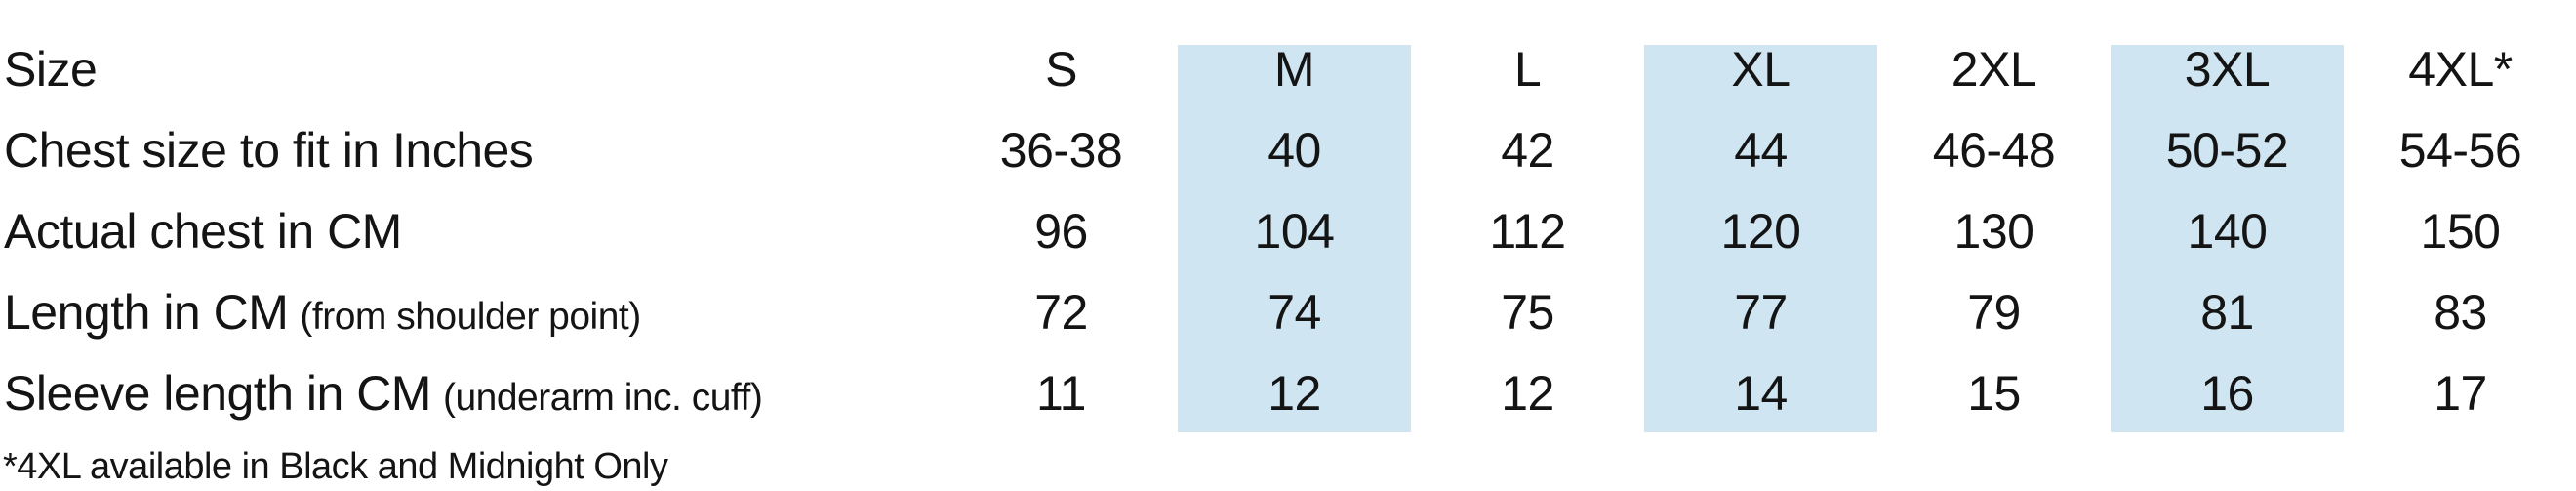  Describe the element at coordinates (1761, 150) in the screenshot. I see `table-cell: 44` at that location.